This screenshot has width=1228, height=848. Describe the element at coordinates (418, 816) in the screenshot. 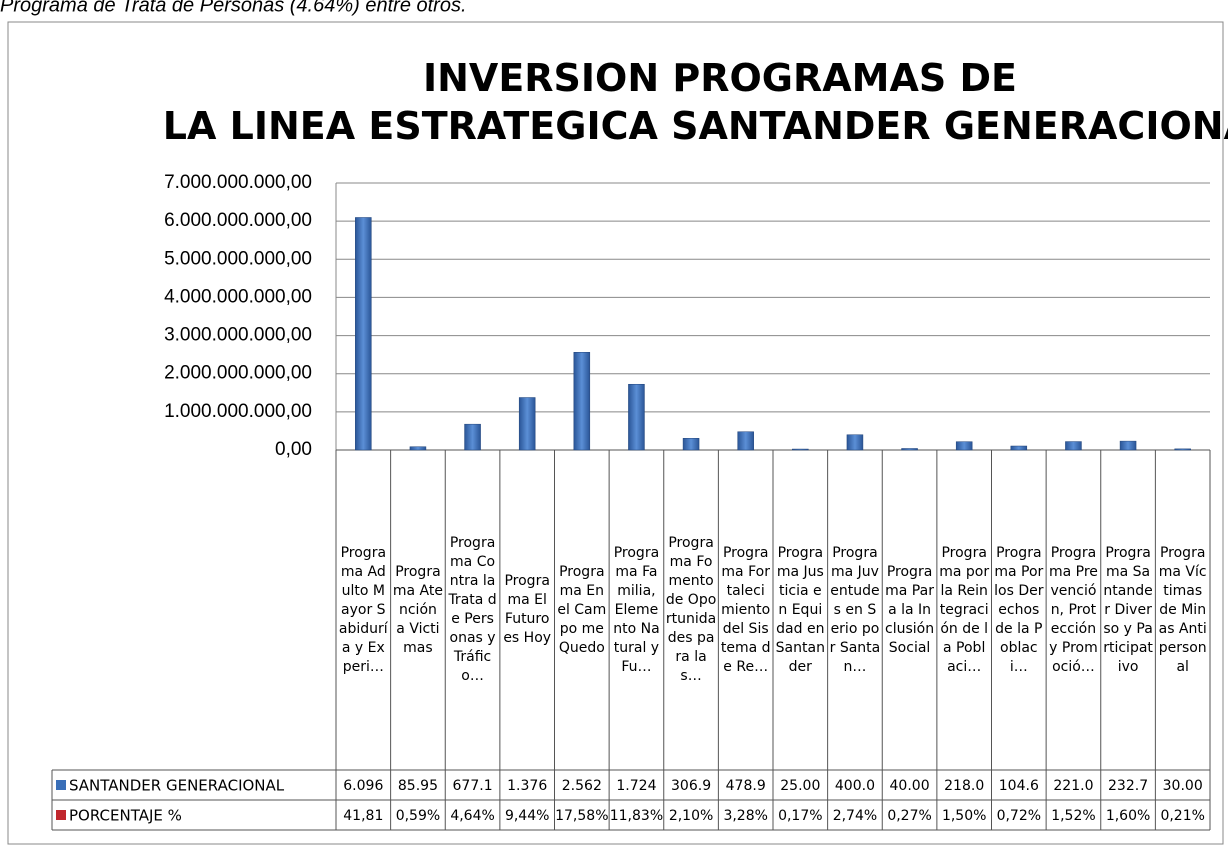

I see `table-value: 0,59%` at that location.